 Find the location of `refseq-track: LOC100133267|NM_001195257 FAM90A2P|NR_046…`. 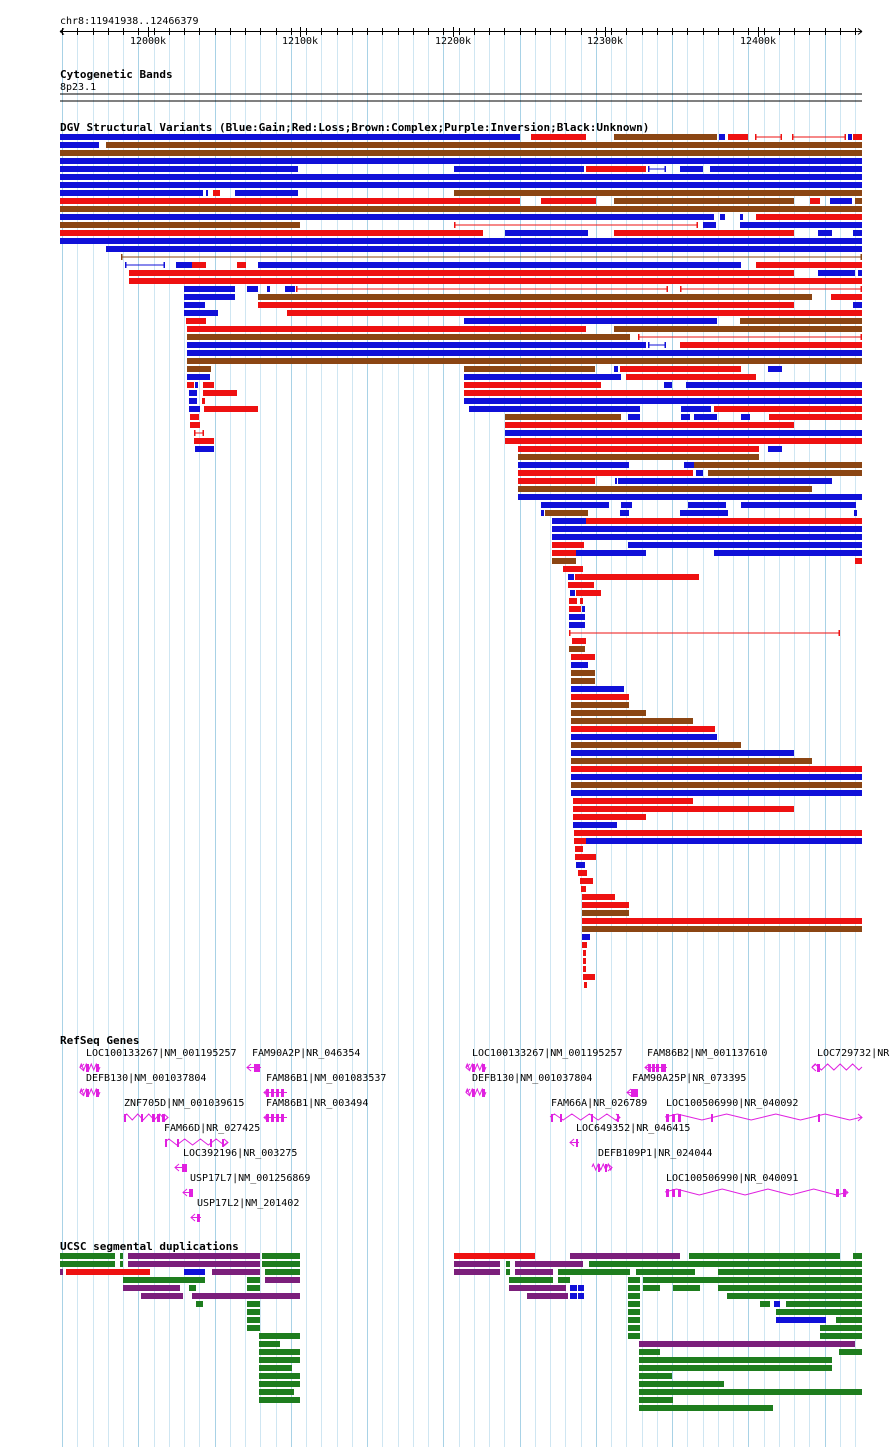

refseq-track: LOC100133267|NM_001195257 FAM90A2P|NR_046… is located at coordinates (484, 1135).